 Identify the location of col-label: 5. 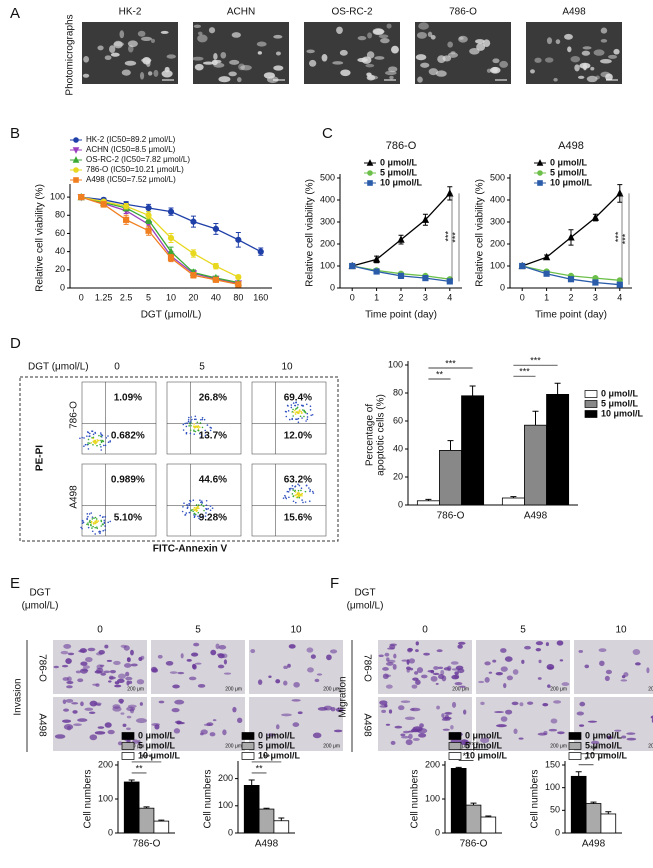
(198, 630).